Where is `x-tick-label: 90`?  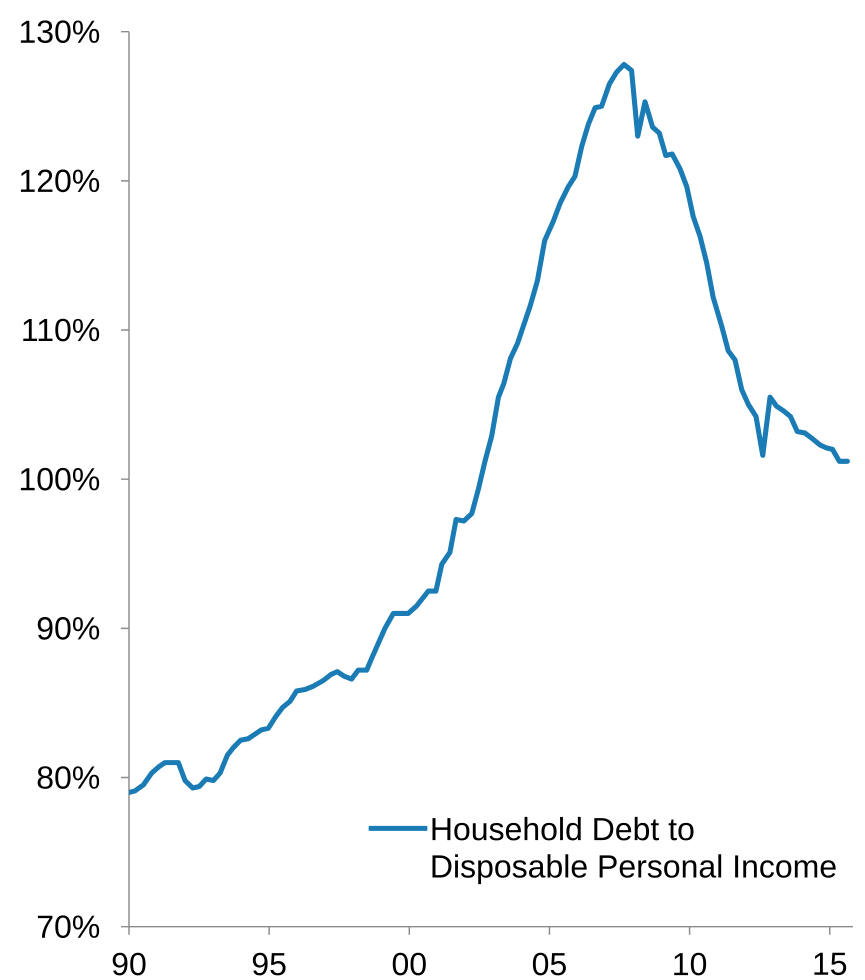 x-tick-label: 90 is located at coordinates (129, 964).